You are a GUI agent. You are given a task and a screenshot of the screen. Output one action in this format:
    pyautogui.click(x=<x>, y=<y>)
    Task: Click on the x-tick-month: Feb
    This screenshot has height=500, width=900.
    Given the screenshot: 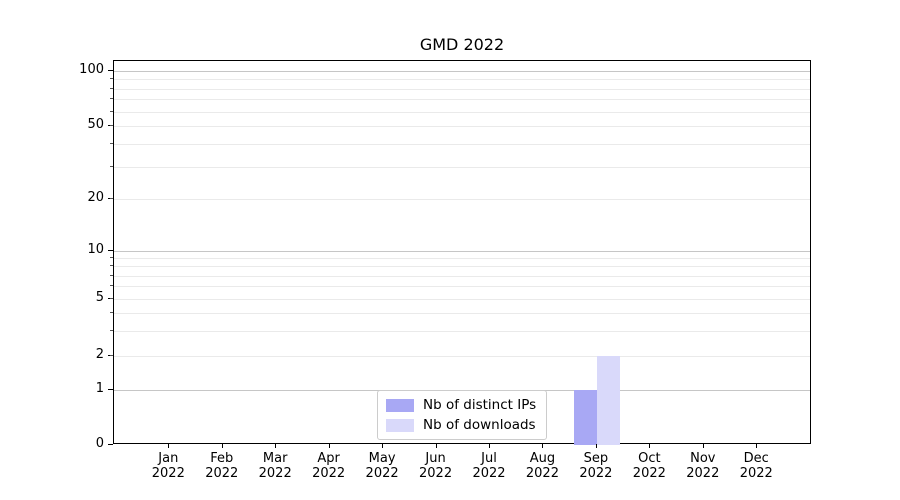 What is the action you would take?
    pyautogui.click(x=222, y=458)
    